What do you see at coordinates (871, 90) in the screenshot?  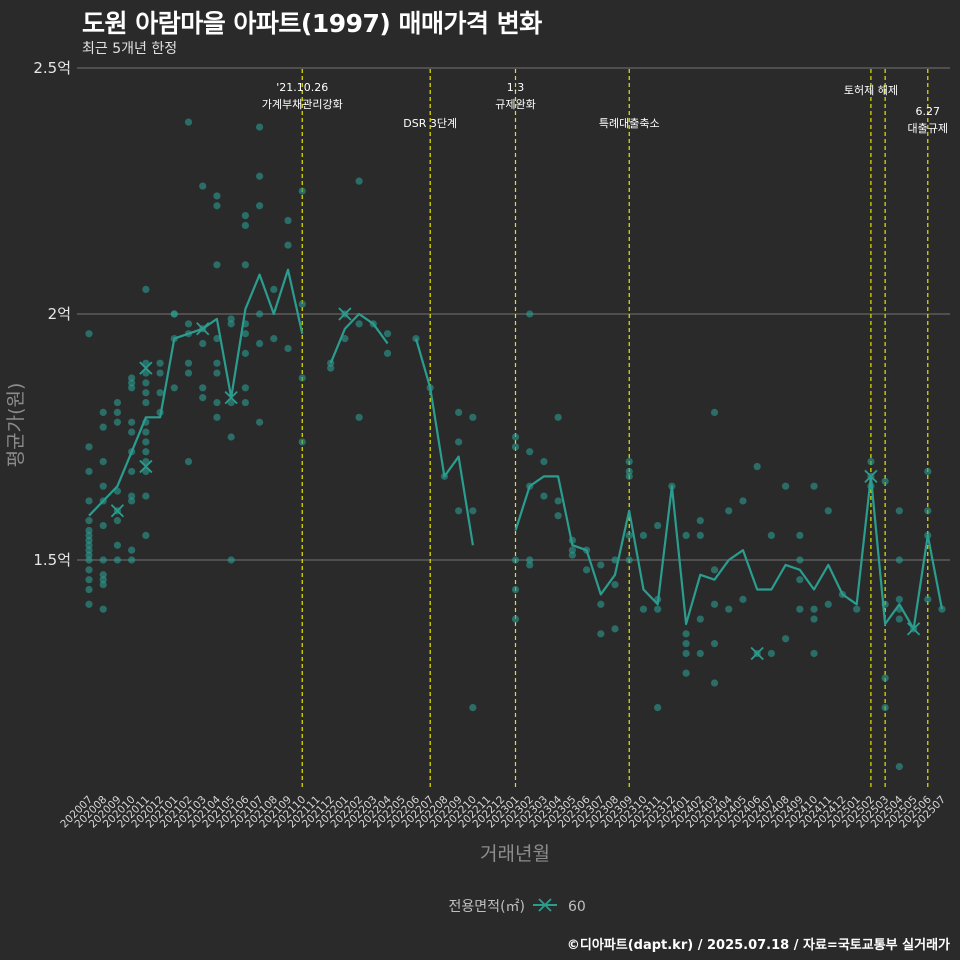 I see `event-label-202502-0: 토허제 해제` at bounding box center [871, 90].